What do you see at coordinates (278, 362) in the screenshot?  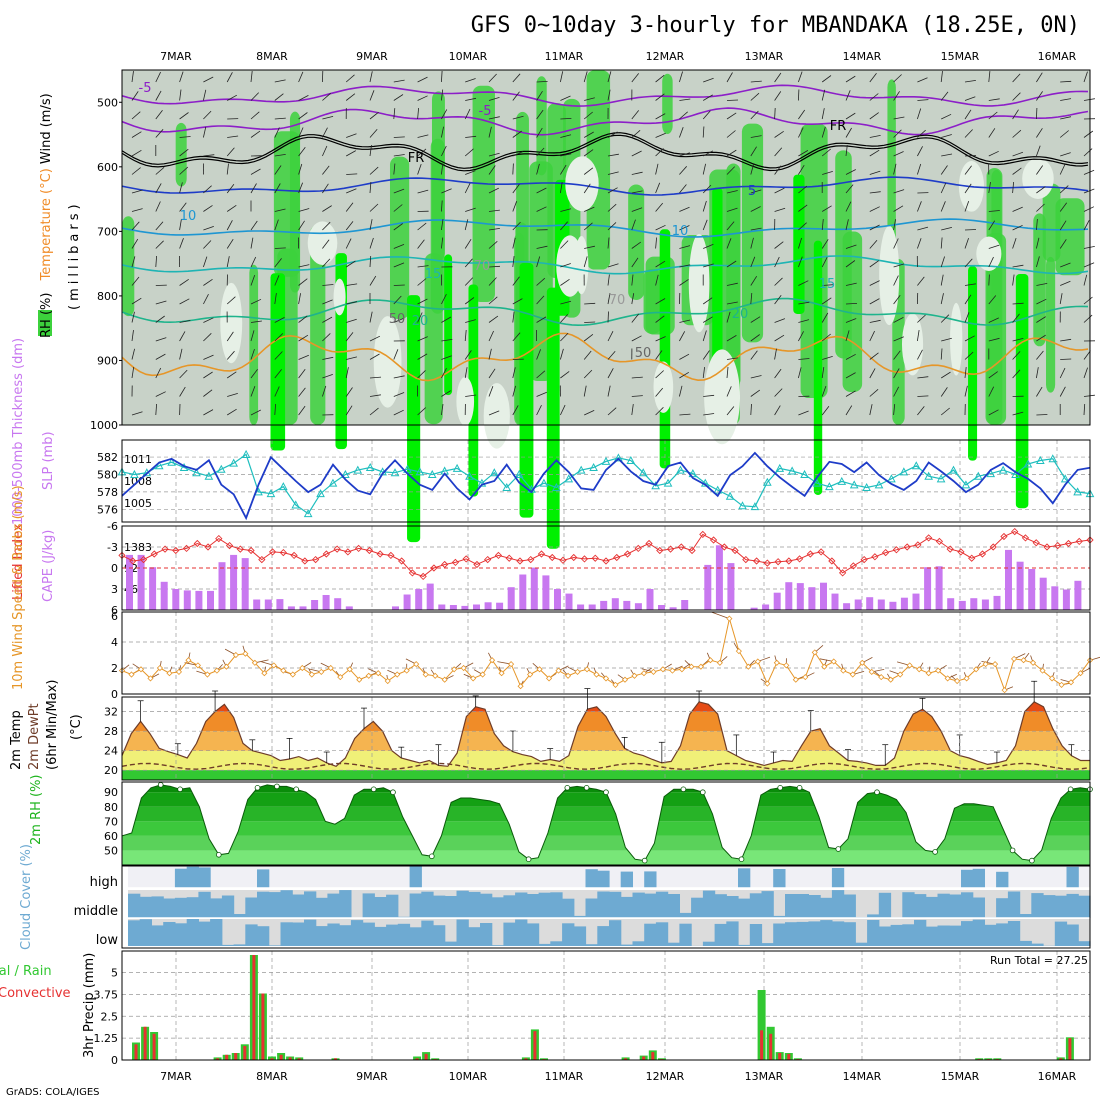 I see `rh-saturated-patch` at bounding box center [278, 362].